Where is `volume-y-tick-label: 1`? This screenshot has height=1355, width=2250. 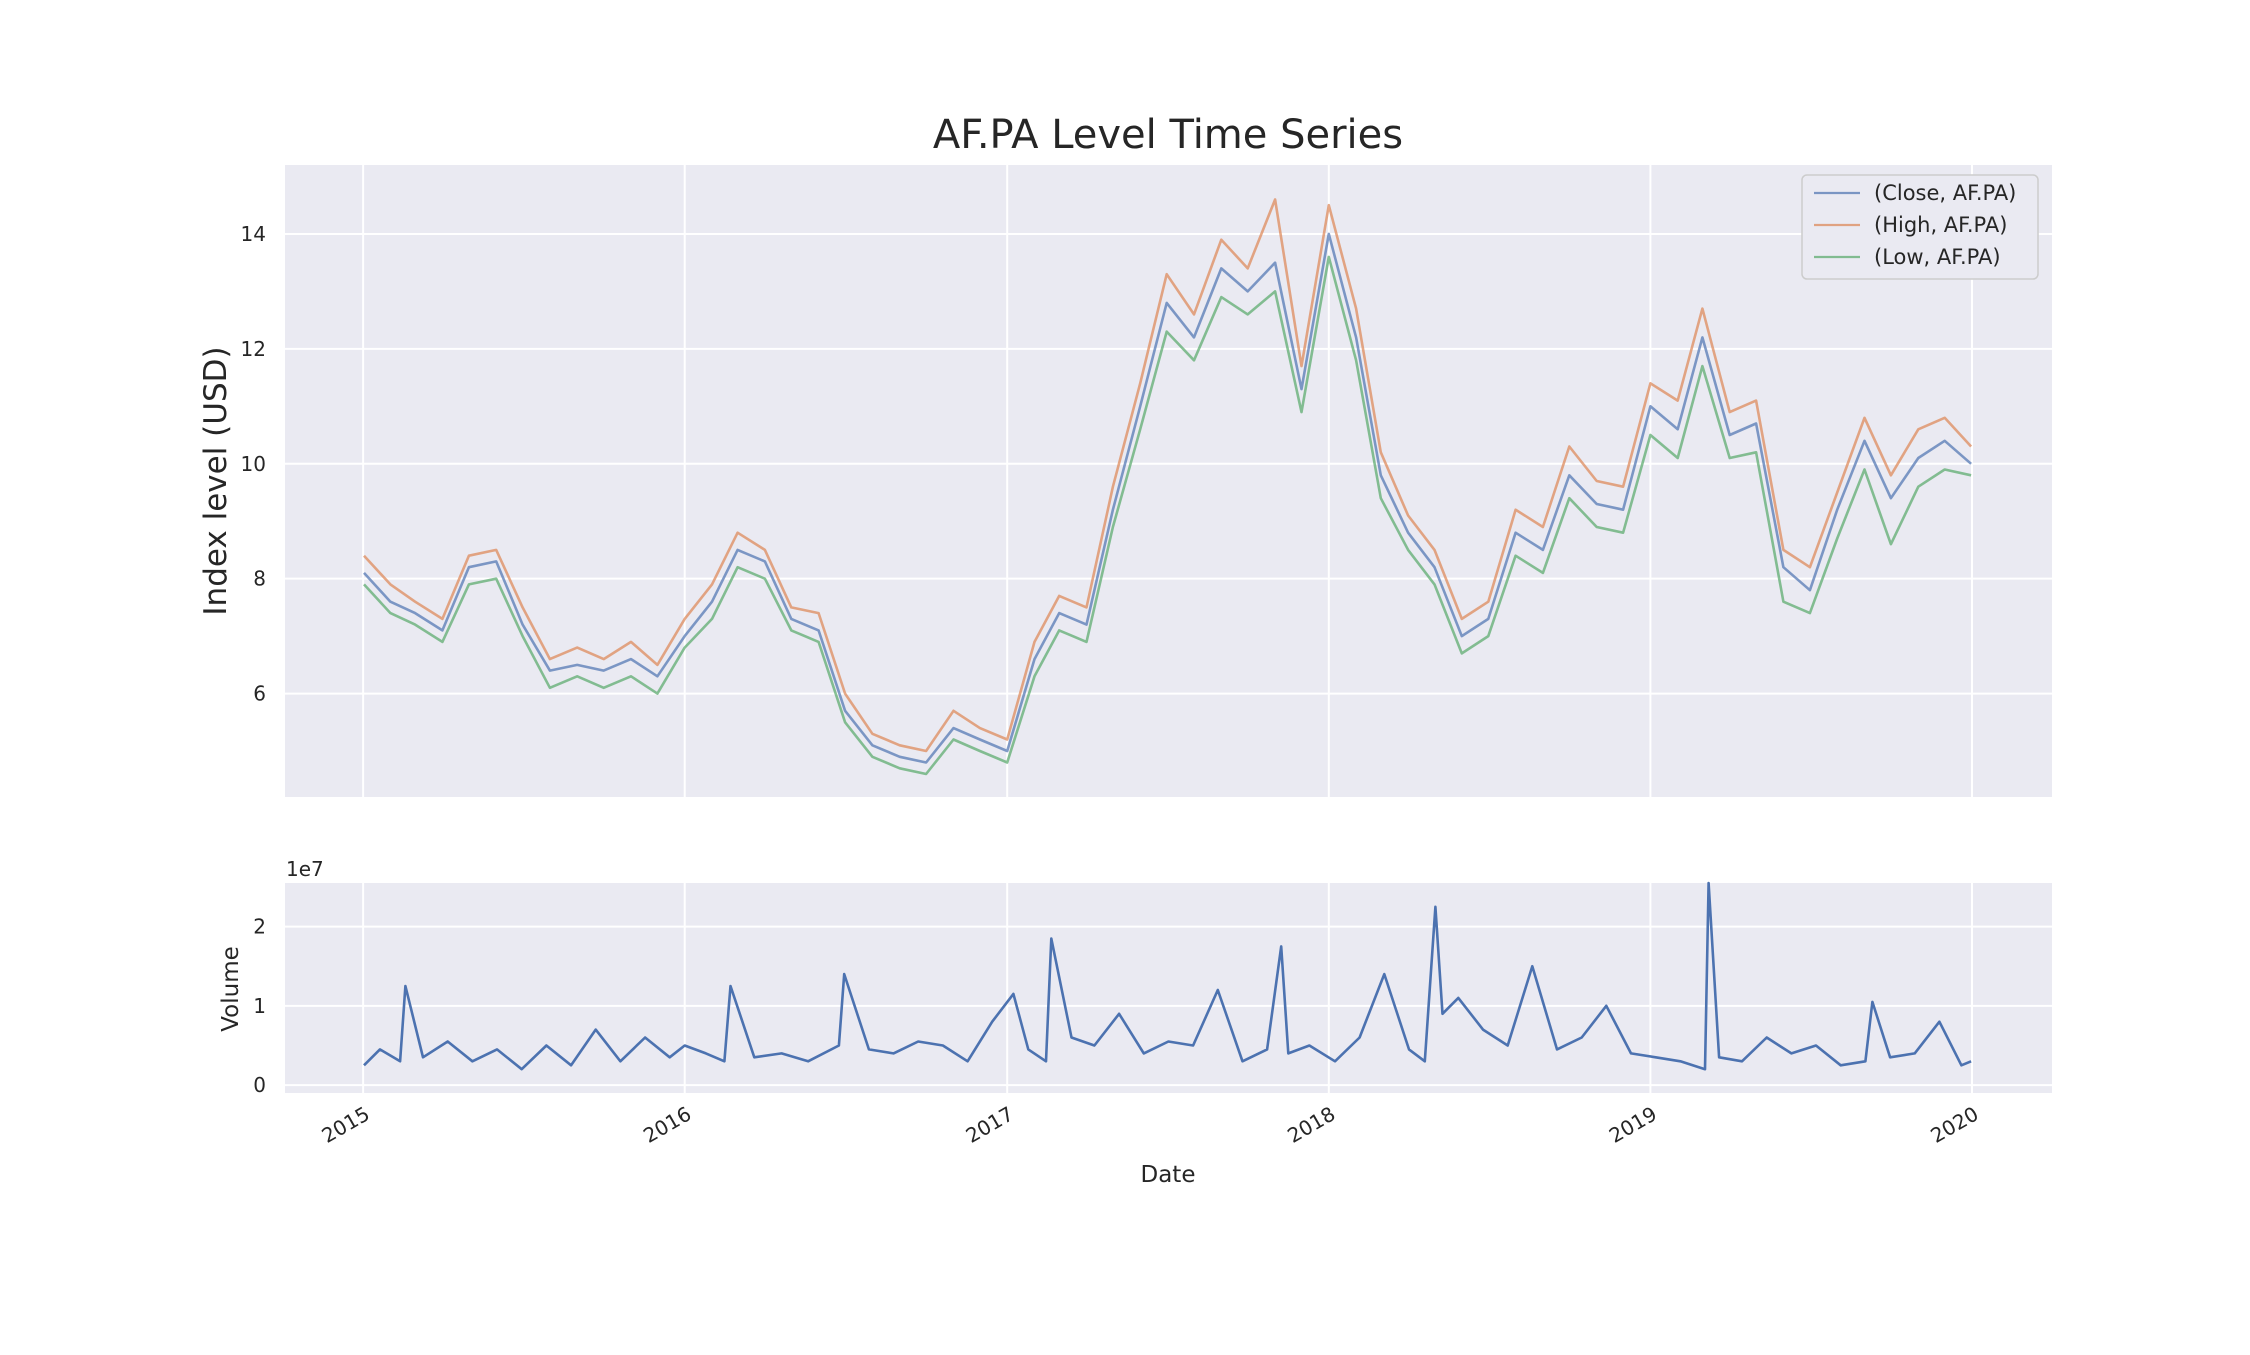 volume-y-tick-label: 1 is located at coordinates (259, 1006).